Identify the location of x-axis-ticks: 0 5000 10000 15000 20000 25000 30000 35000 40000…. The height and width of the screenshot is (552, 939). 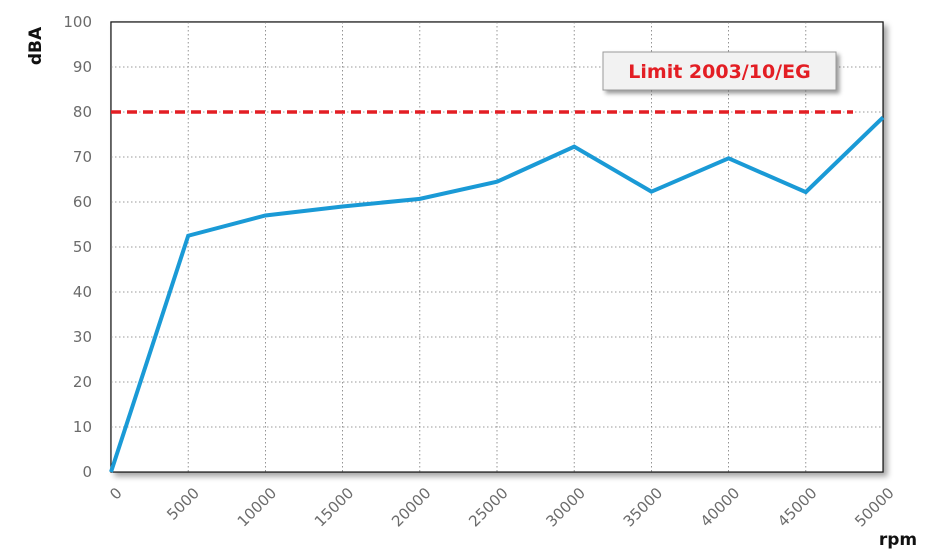
(501, 507).